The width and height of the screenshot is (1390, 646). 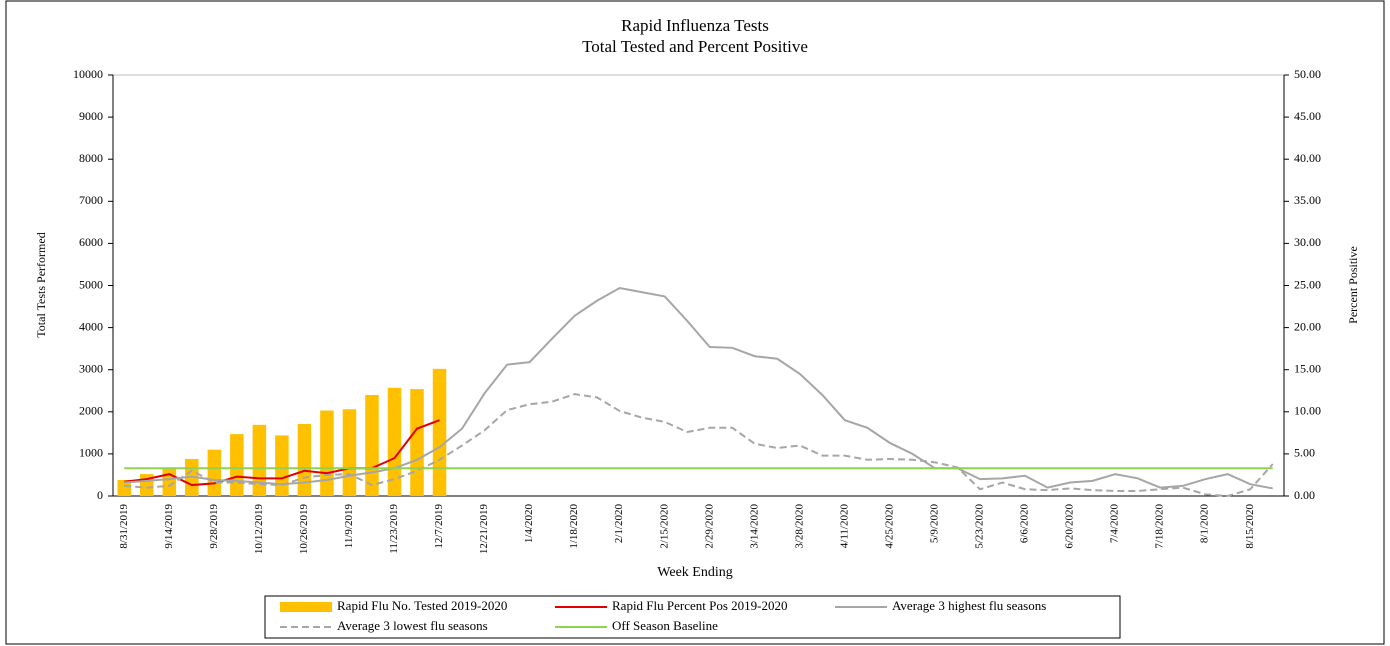 I want to click on x-tick-label: 7/4/2020, so click(x=1115, y=524).